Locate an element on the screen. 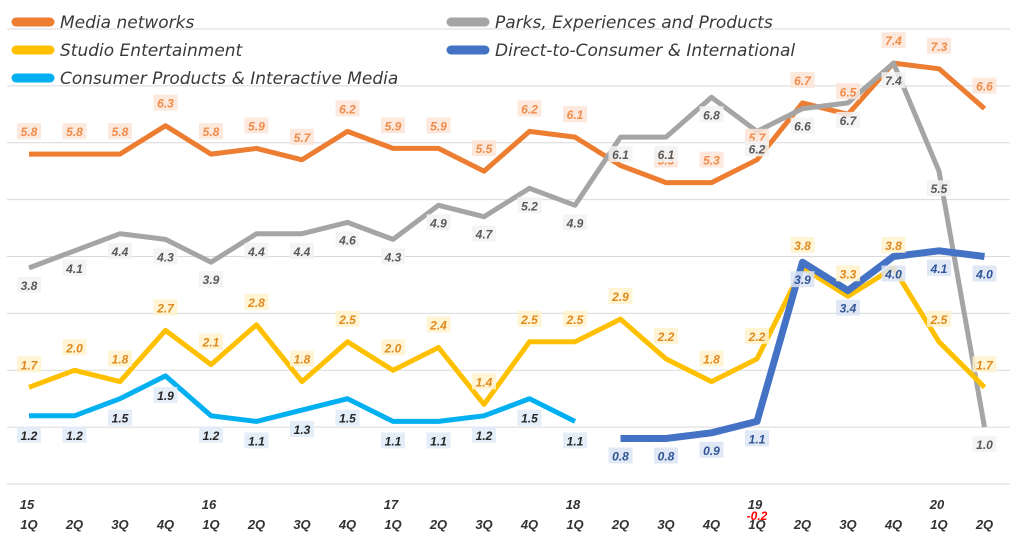  tick-label-year: 15 is located at coordinates (27, 504).